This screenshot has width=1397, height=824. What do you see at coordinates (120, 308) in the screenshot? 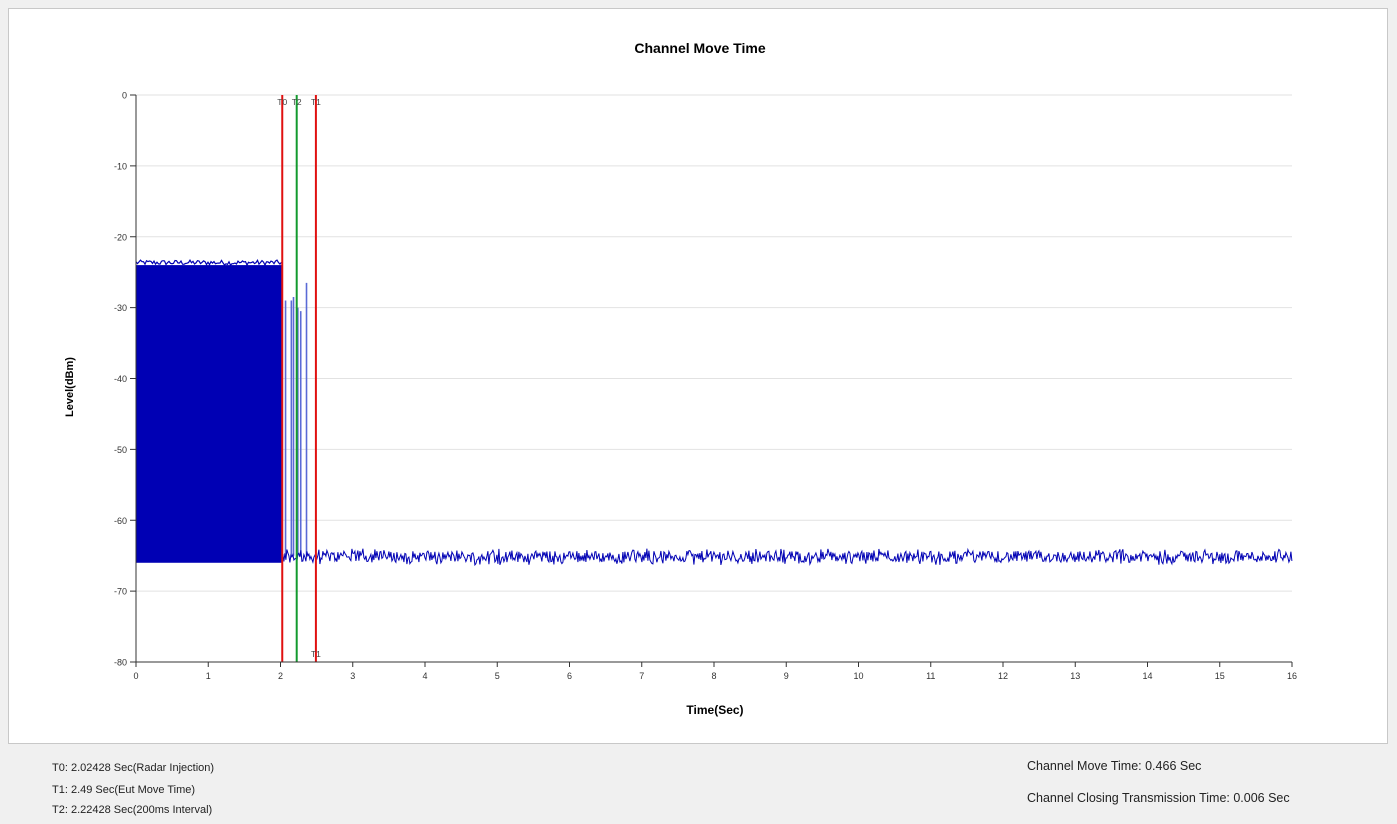
I see `y-tick-label: -30` at bounding box center [120, 308].